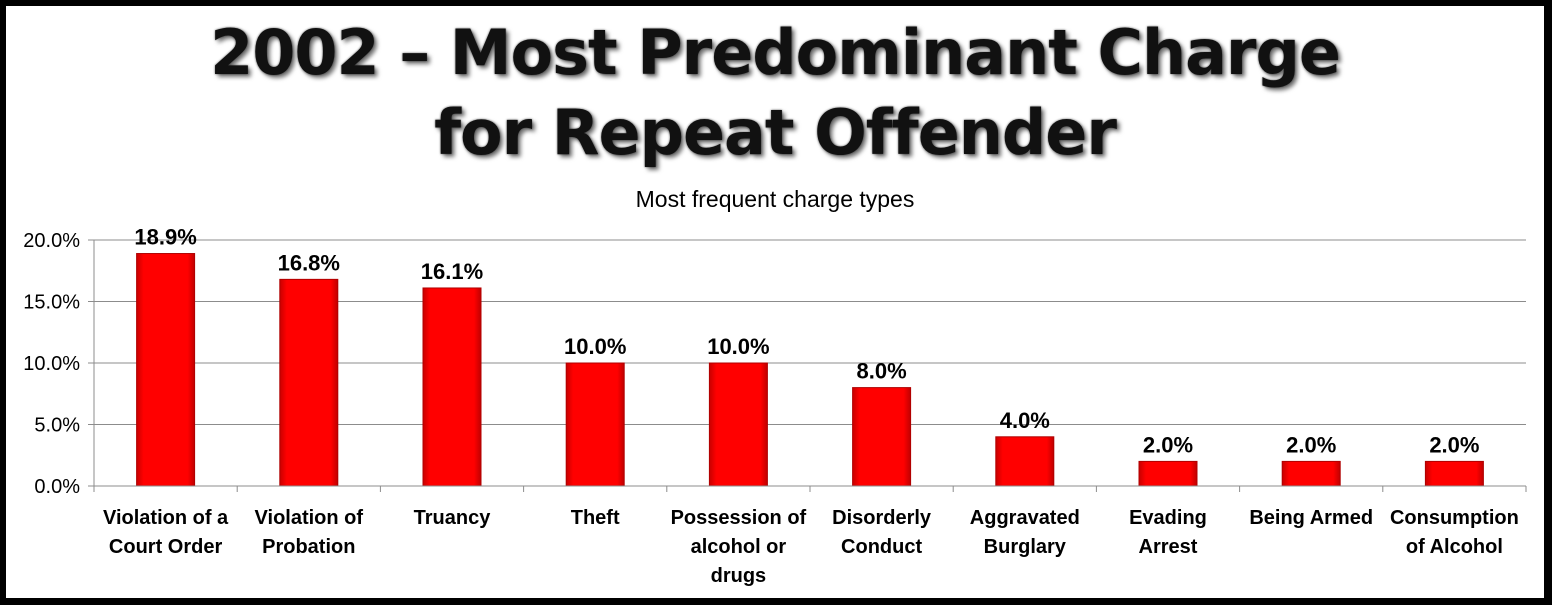 This screenshot has width=1552, height=605. What do you see at coordinates (166, 518) in the screenshot?
I see `category-label: Violation of a` at bounding box center [166, 518].